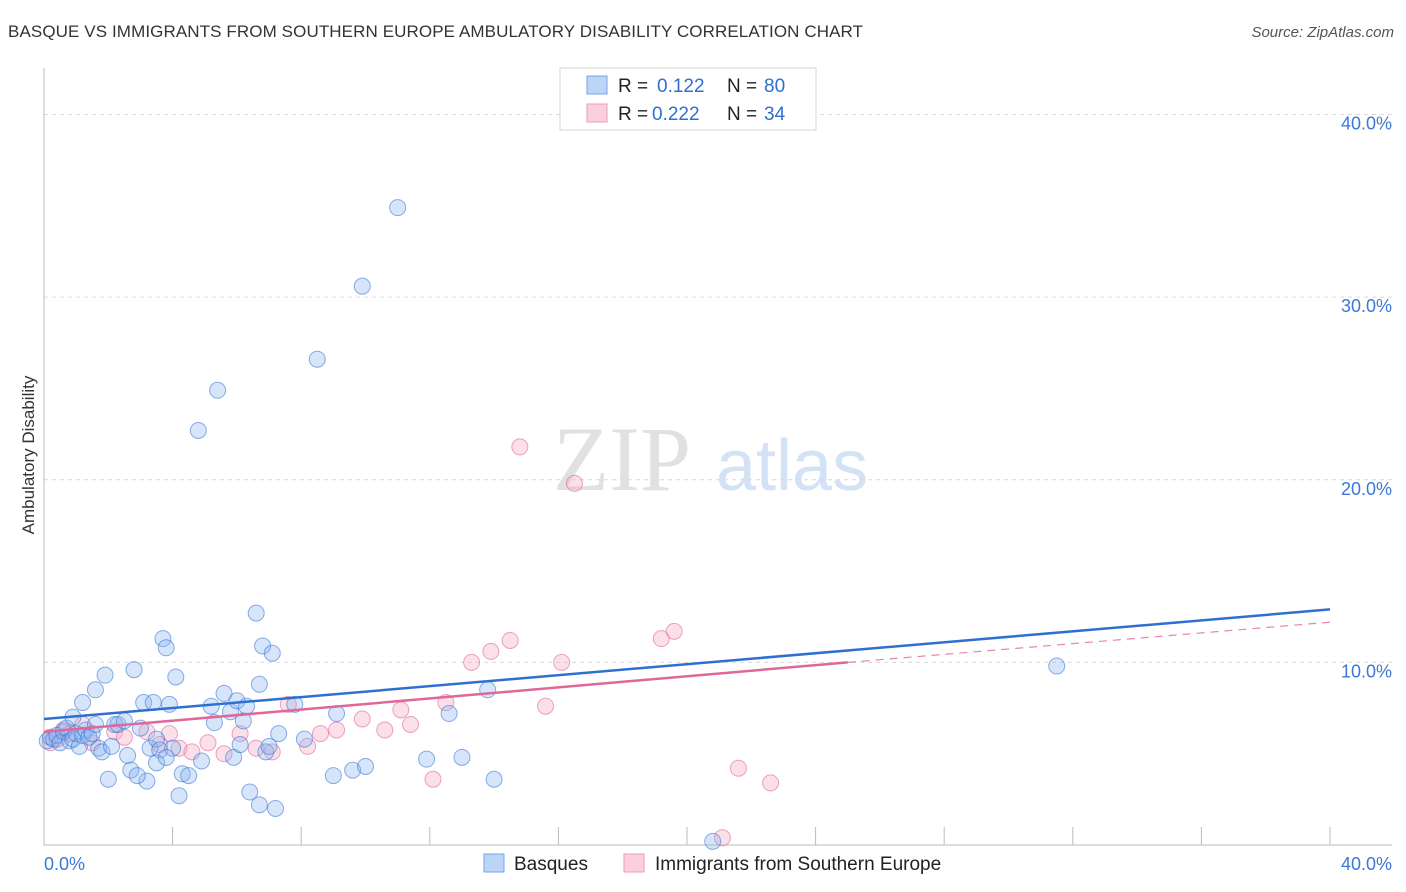  Describe the element at coordinates (1366, 306) in the screenshot. I see `y-tick-label: 30.0%` at that location.